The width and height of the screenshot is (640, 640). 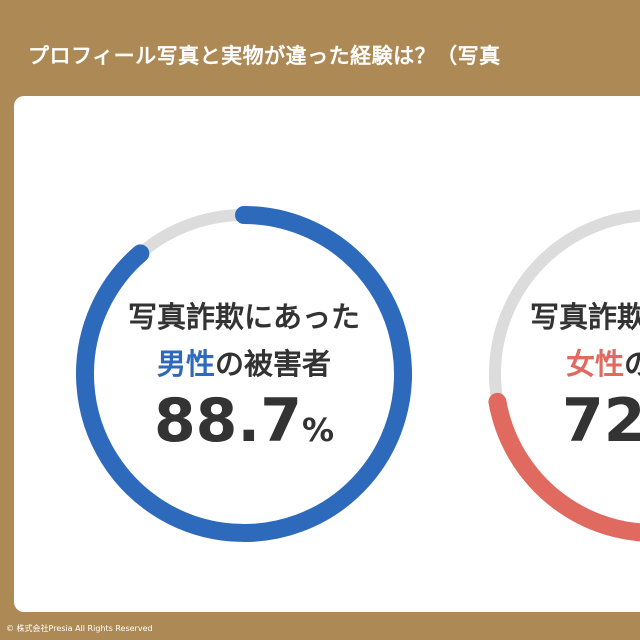 I want to click on male-percentage: 88.7%, so click(x=244, y=421).